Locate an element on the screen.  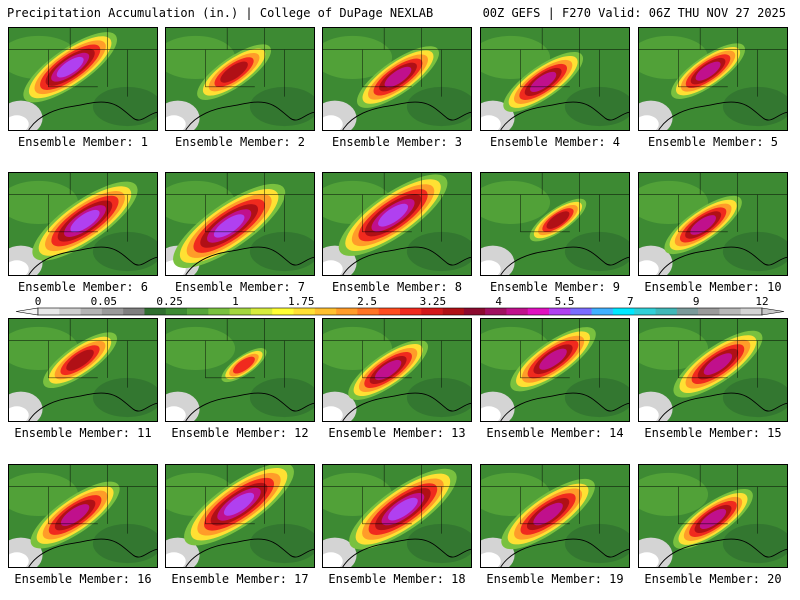
colorbar-tick-label: 9 is located at coordinates (696, 302).